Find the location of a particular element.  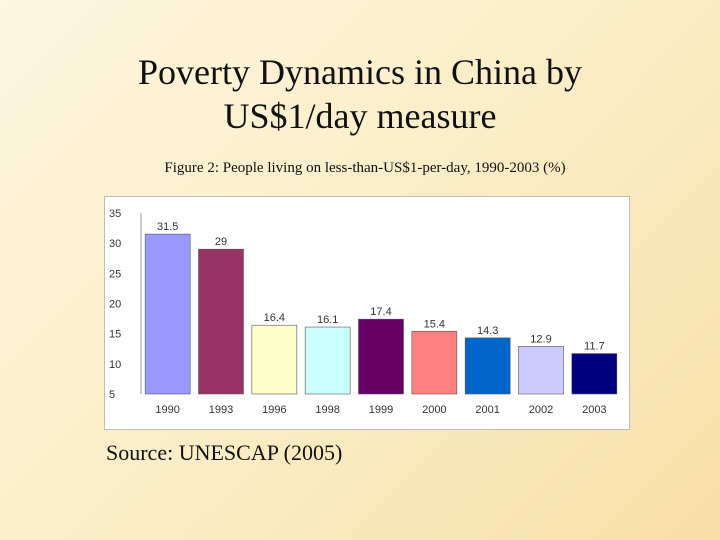

y-tick-label: 20 is located at coordinates (115, 305).